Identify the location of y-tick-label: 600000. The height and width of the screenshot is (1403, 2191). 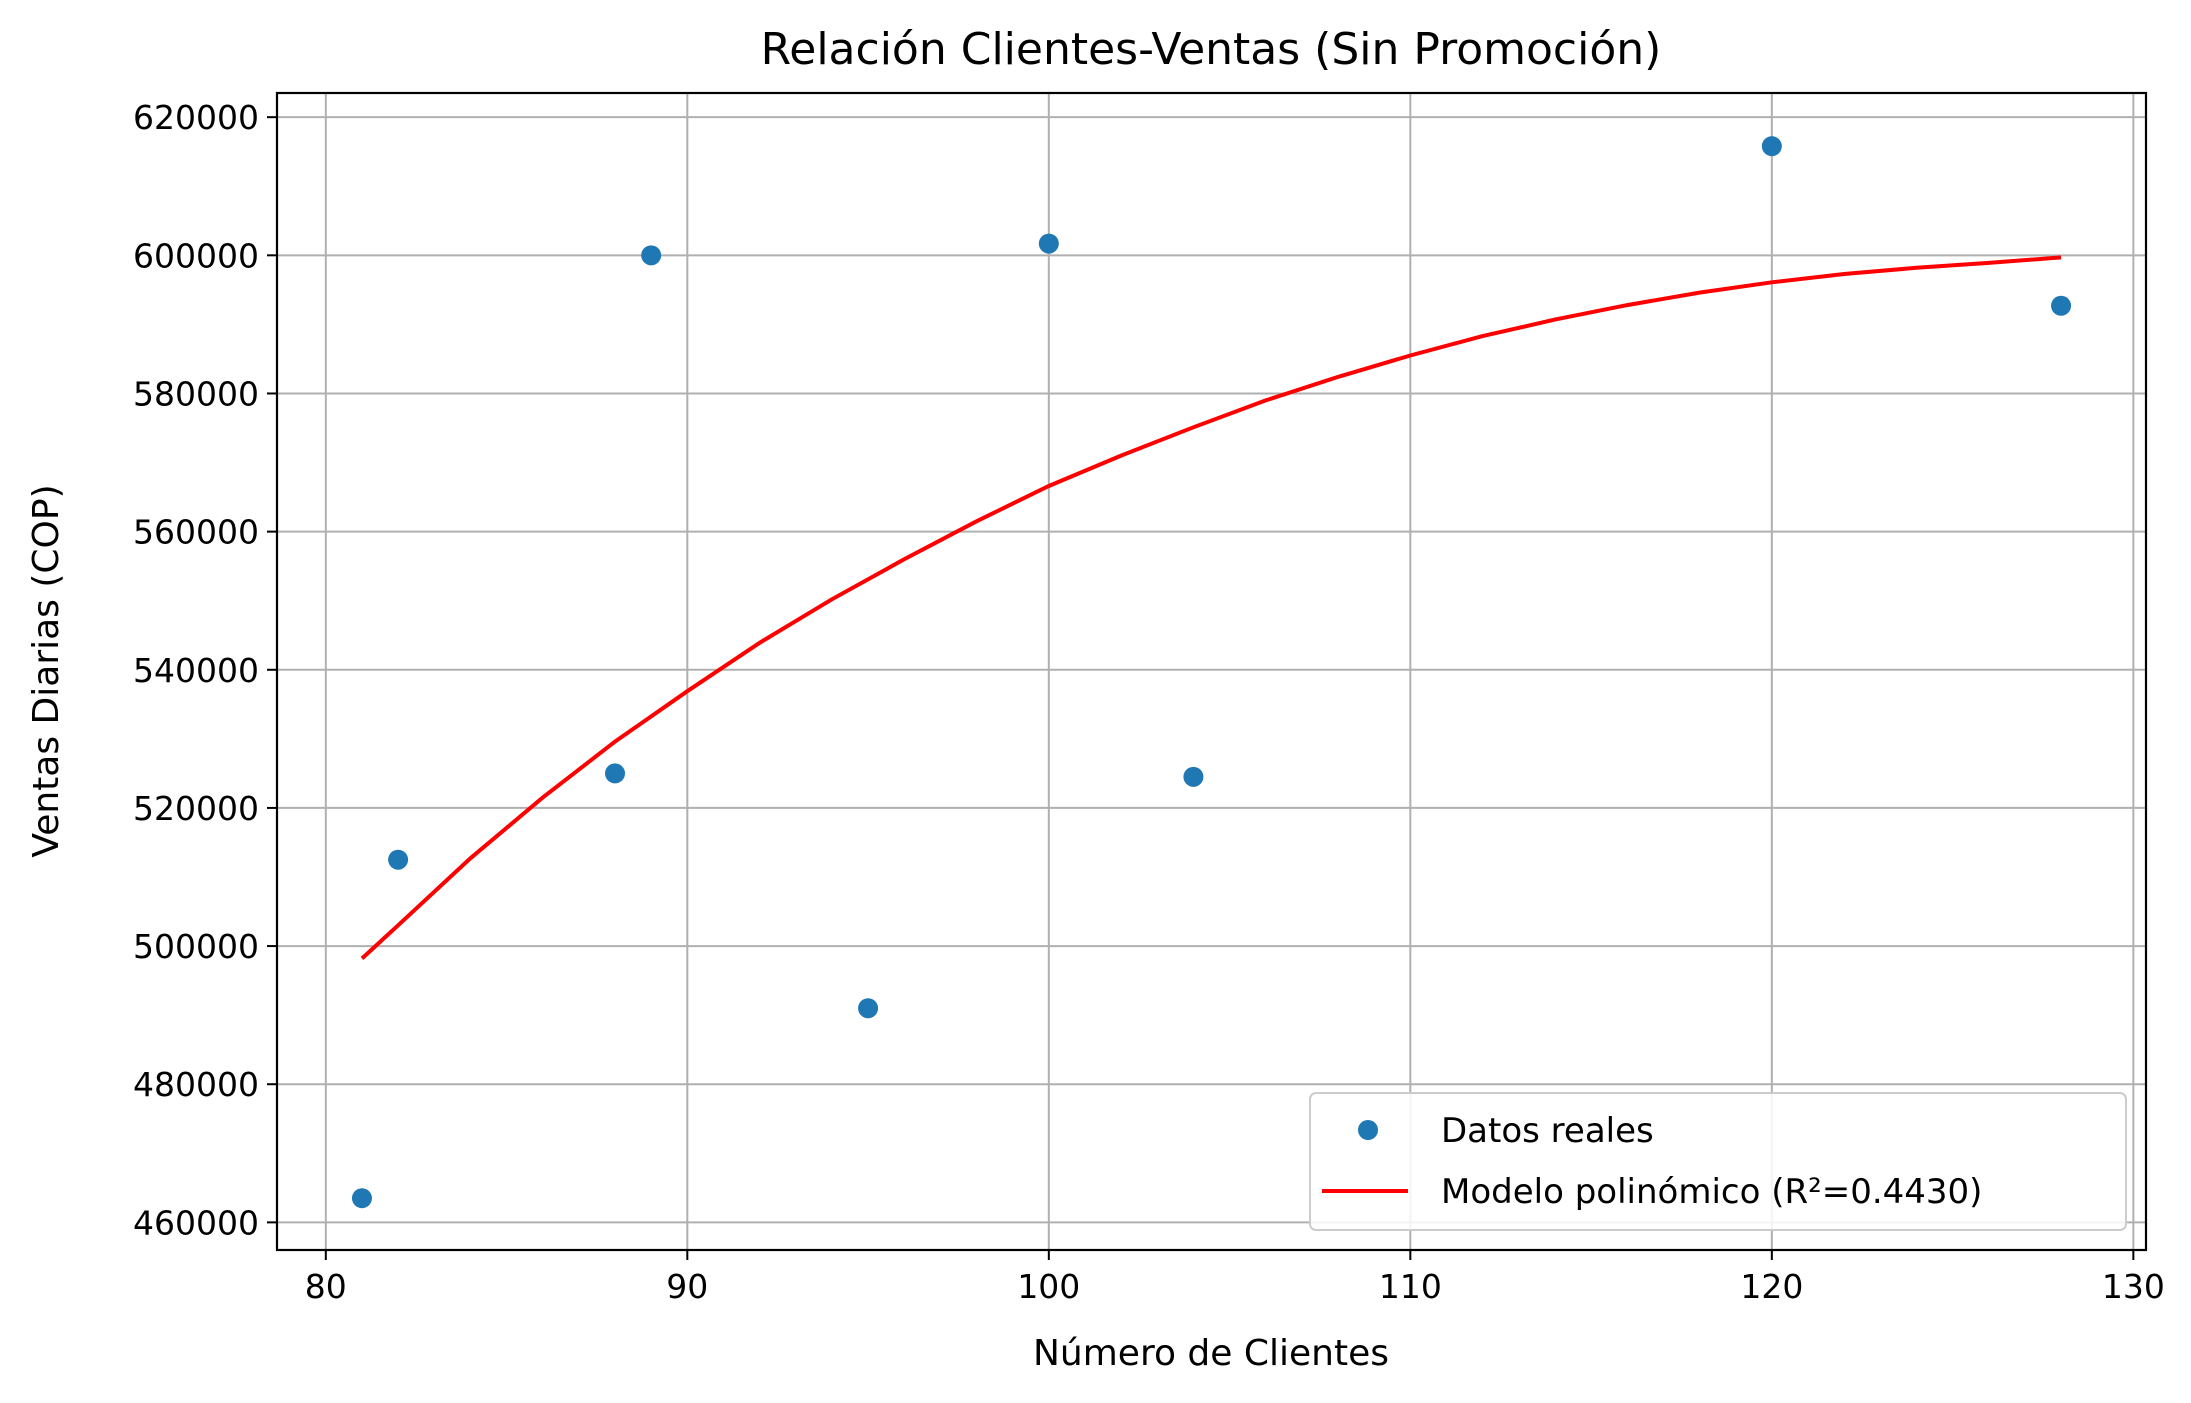
(196, 255).